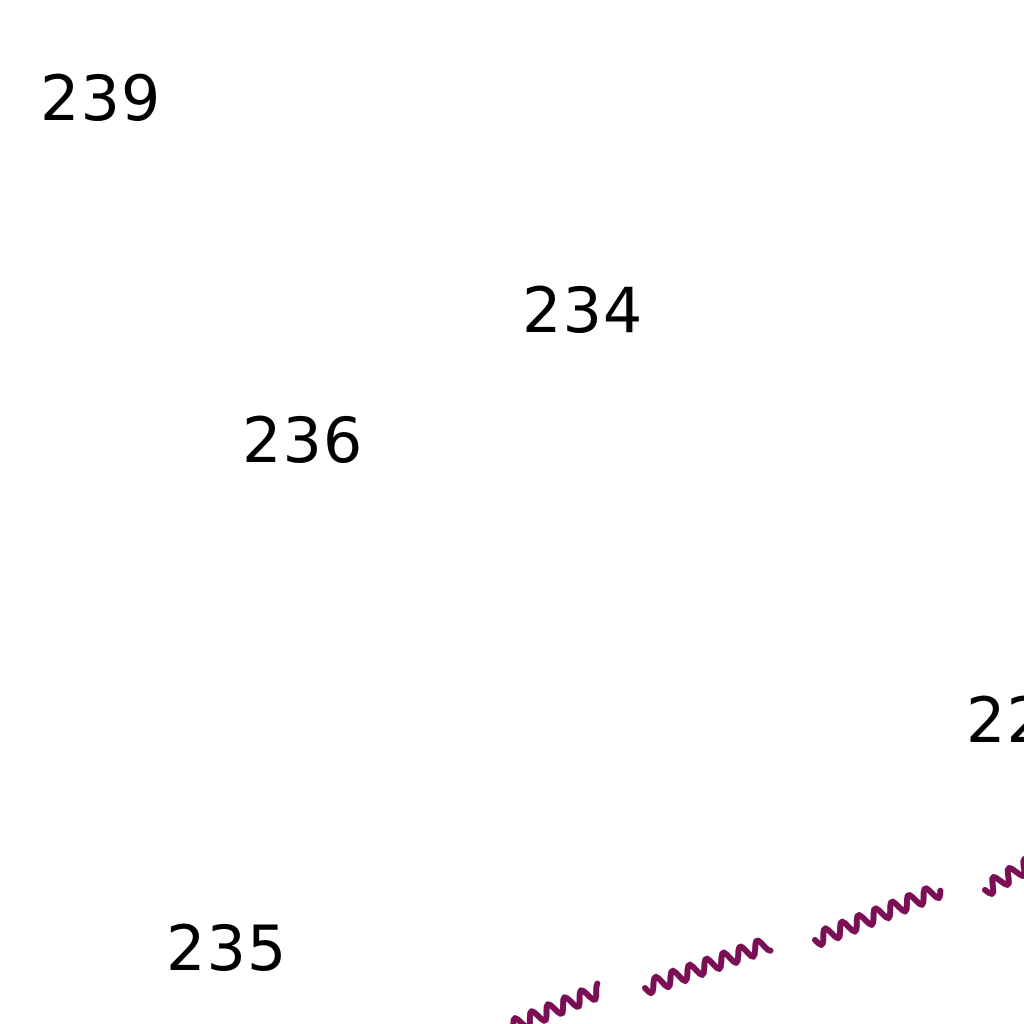 Image resolution: width=1024 pixels, height=1024 pixels. Describe the element at coordinates (583, 310) in the screenshot. I see `depth-sounding: 234` at that location.